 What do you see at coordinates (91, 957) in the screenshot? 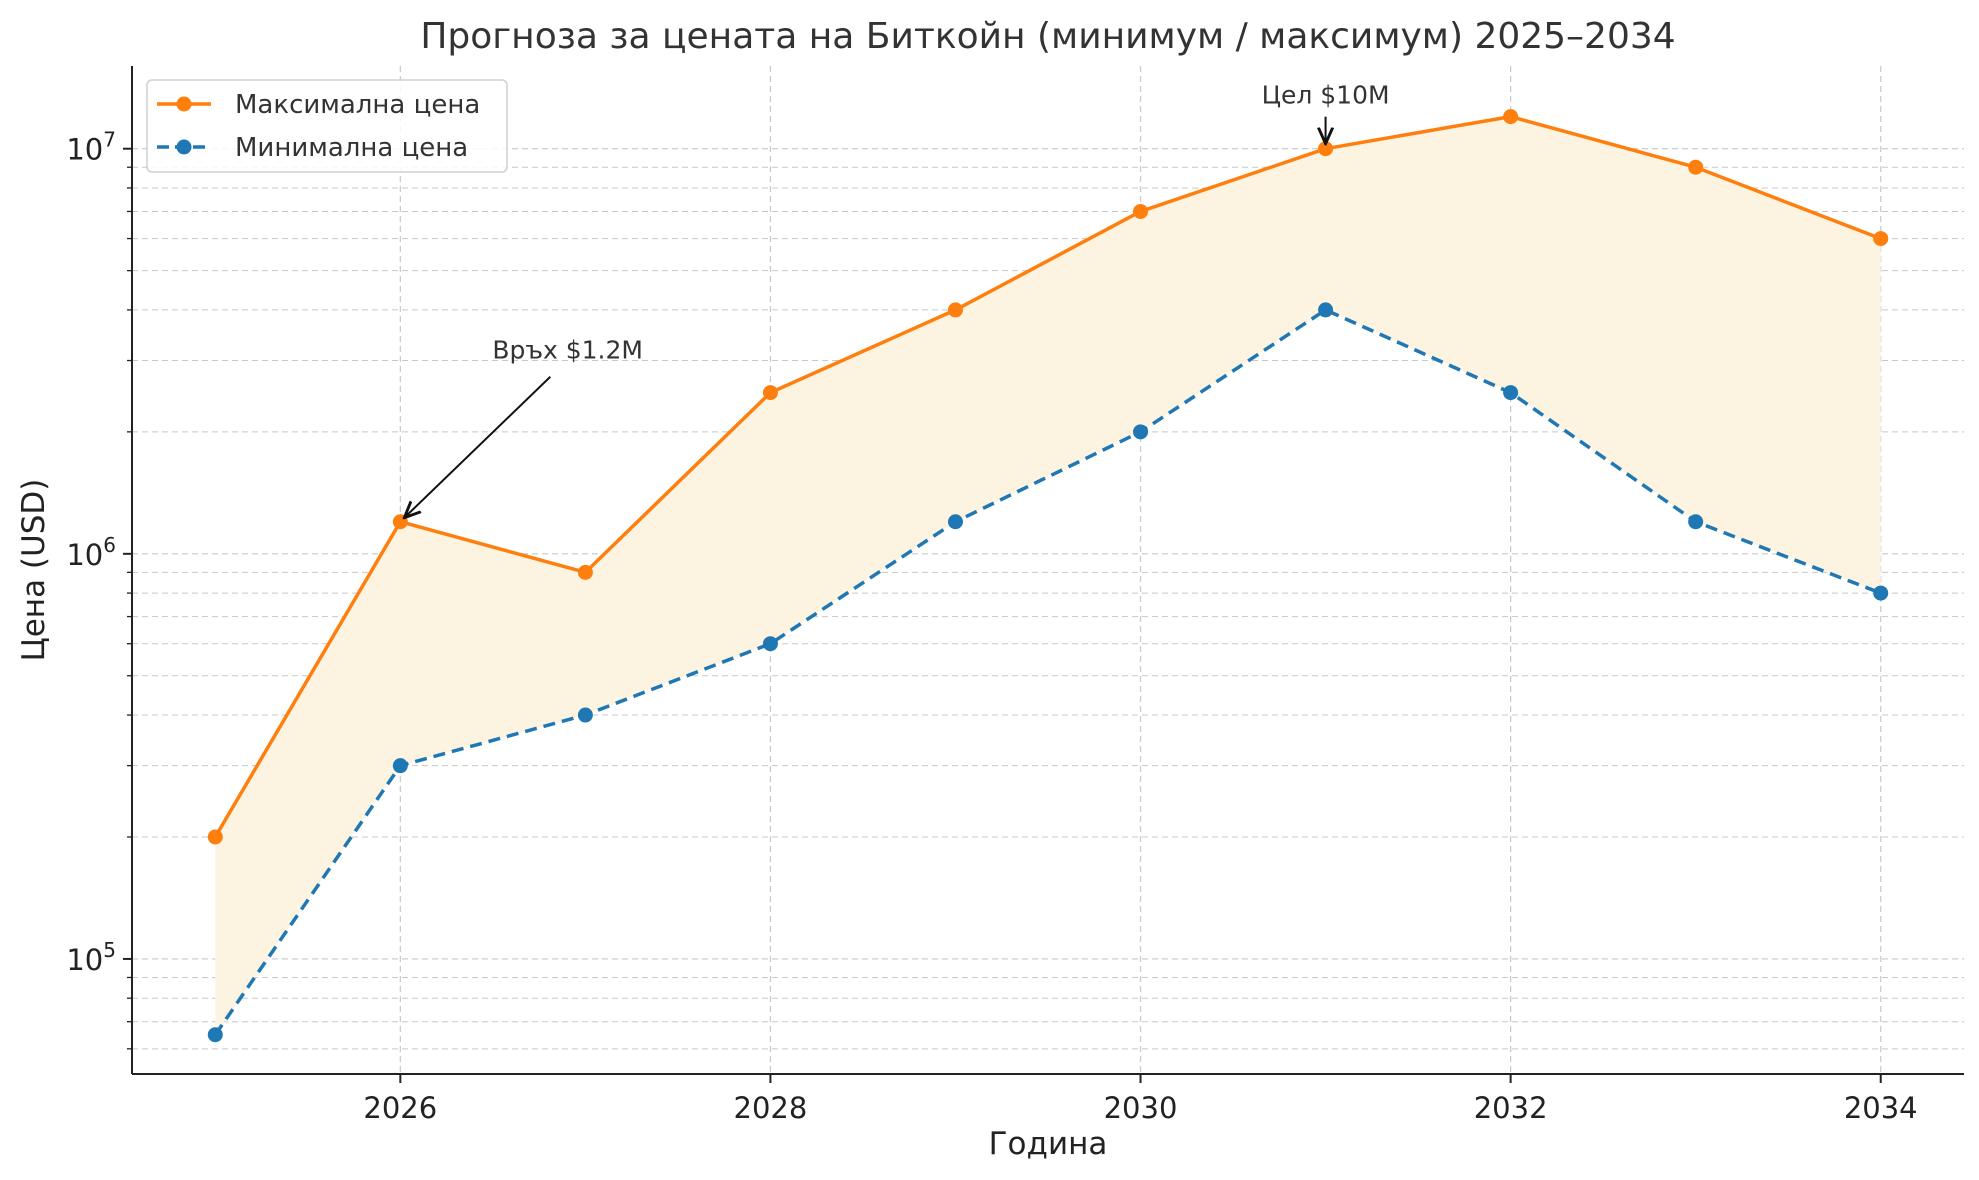
I see `y-tick-label: 10⁵` at bounding box center [91, 957].